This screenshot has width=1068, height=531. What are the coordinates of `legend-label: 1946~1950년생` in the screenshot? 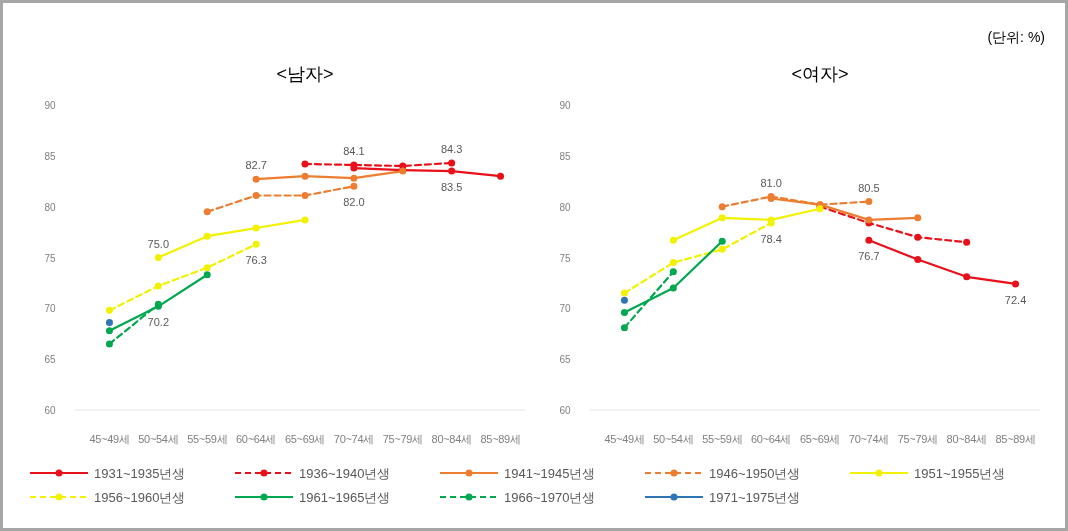 It's located at (755, 473).